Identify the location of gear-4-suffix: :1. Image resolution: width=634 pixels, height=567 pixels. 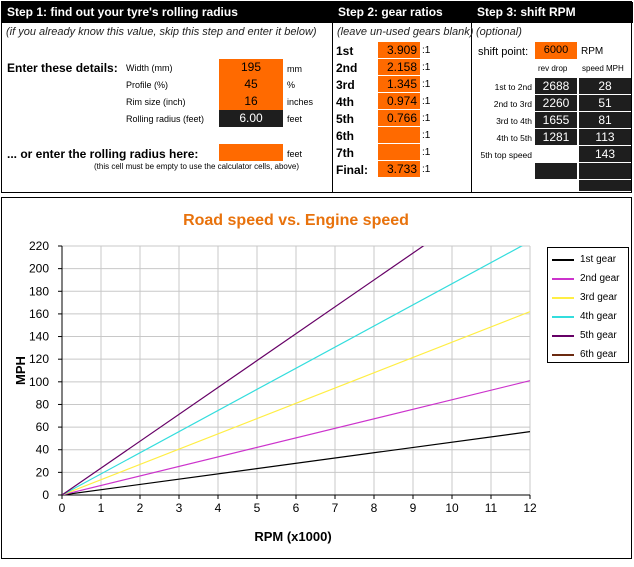
(426, 101).